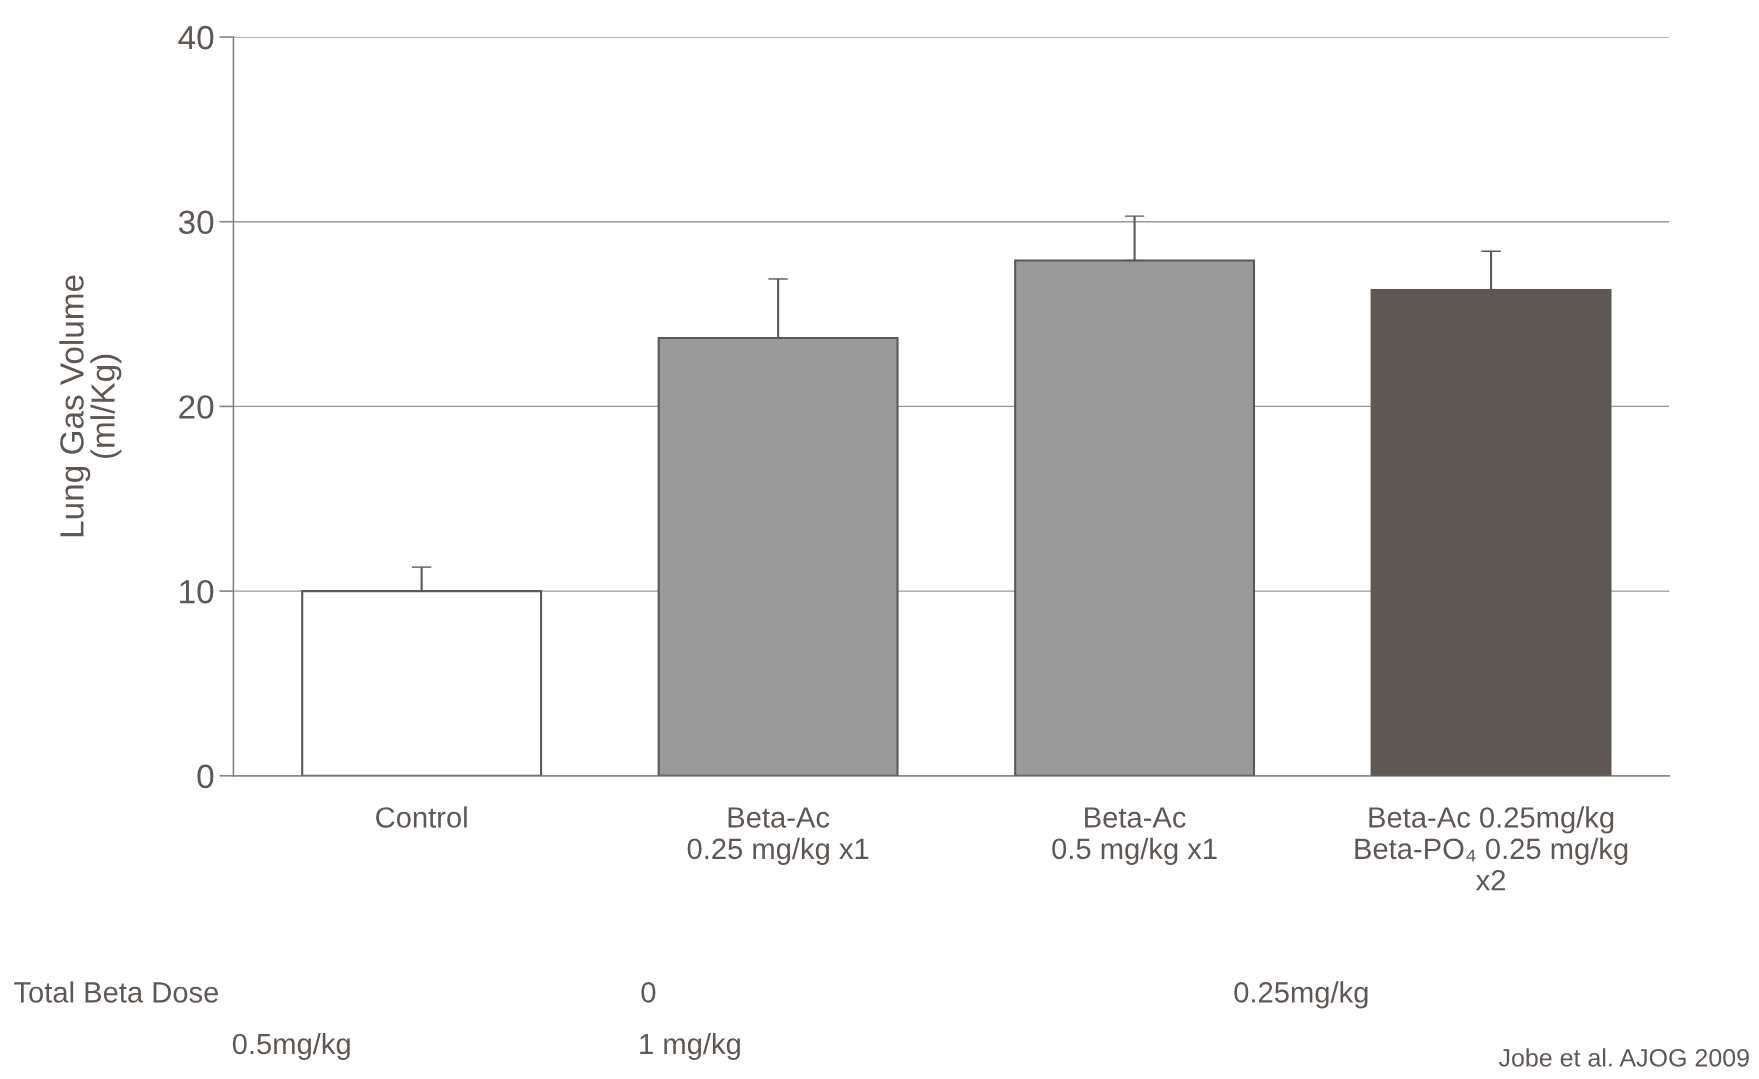 This screenshot has height=1079, width=1759. I want to click on y-axis-title: Lung Gas Volume (ml/Kg), so click(90, 406).